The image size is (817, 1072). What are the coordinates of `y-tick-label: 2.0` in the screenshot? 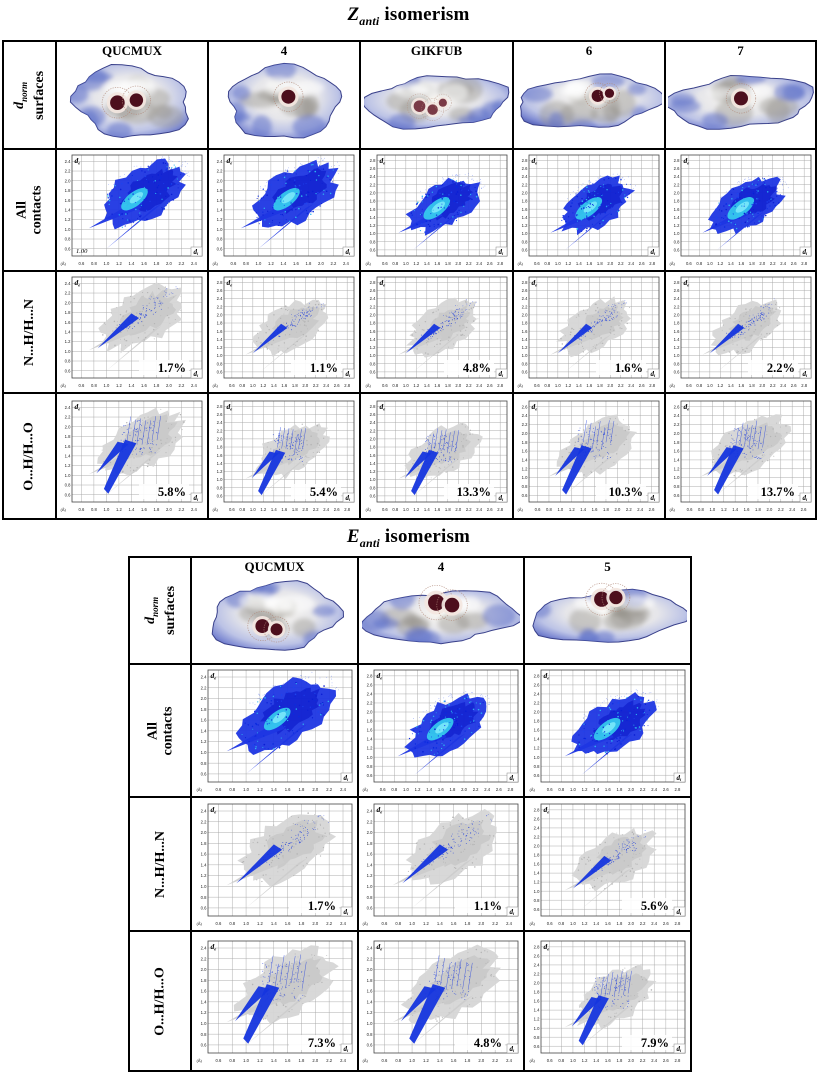 It's located at (220, 438).